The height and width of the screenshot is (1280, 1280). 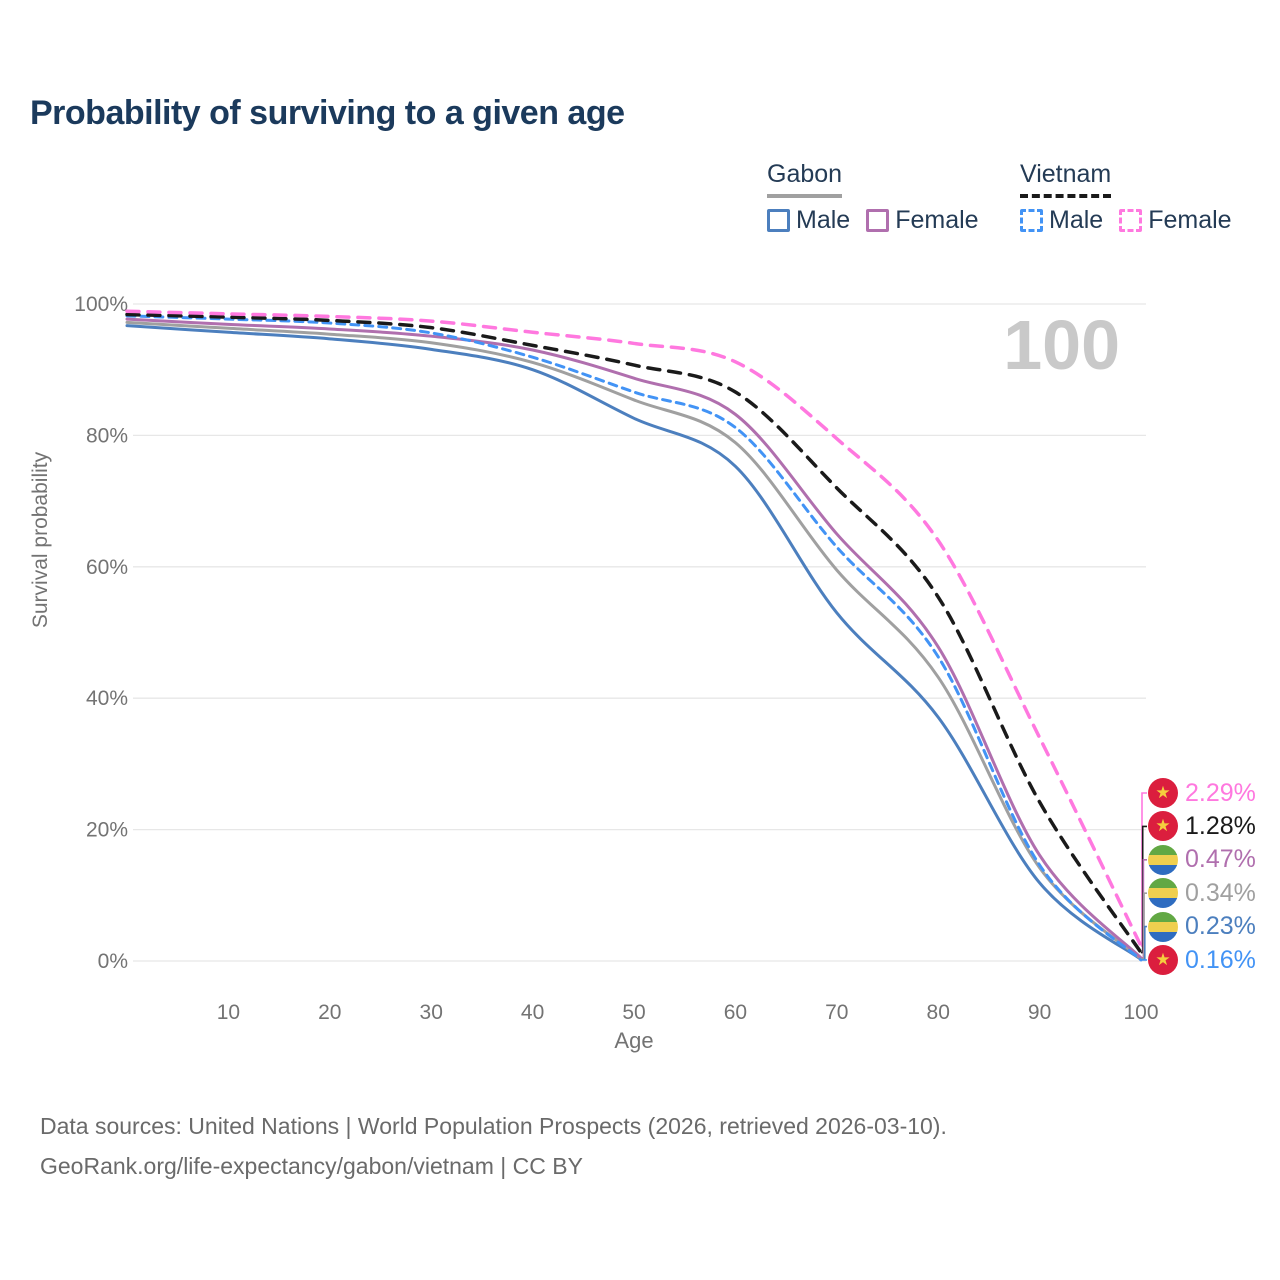 What do you see at coordinates (1061, 345) in the screenshot?
I see `age-watermark: 100` at bounding box center [1061, 345].